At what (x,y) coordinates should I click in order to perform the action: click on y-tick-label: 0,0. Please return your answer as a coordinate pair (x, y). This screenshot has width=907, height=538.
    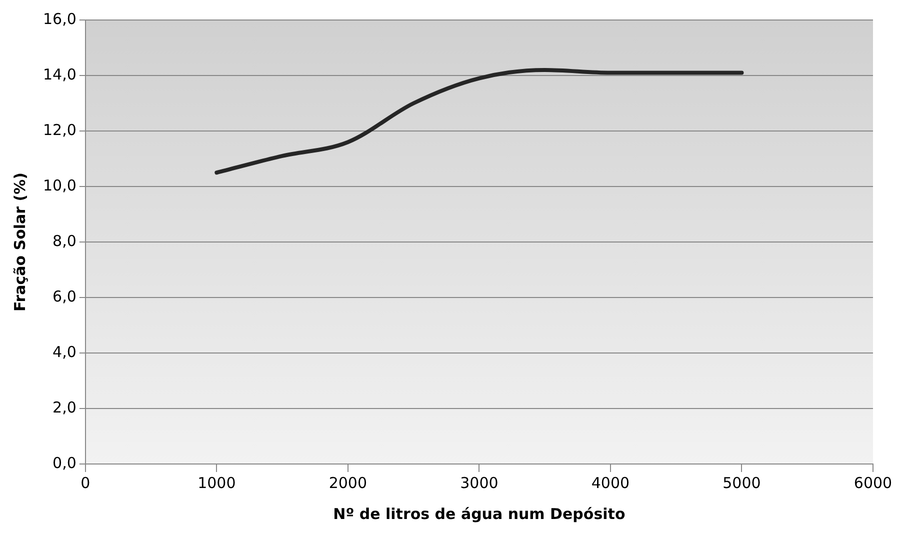
    Looking at the image, I should click on (64, 463).